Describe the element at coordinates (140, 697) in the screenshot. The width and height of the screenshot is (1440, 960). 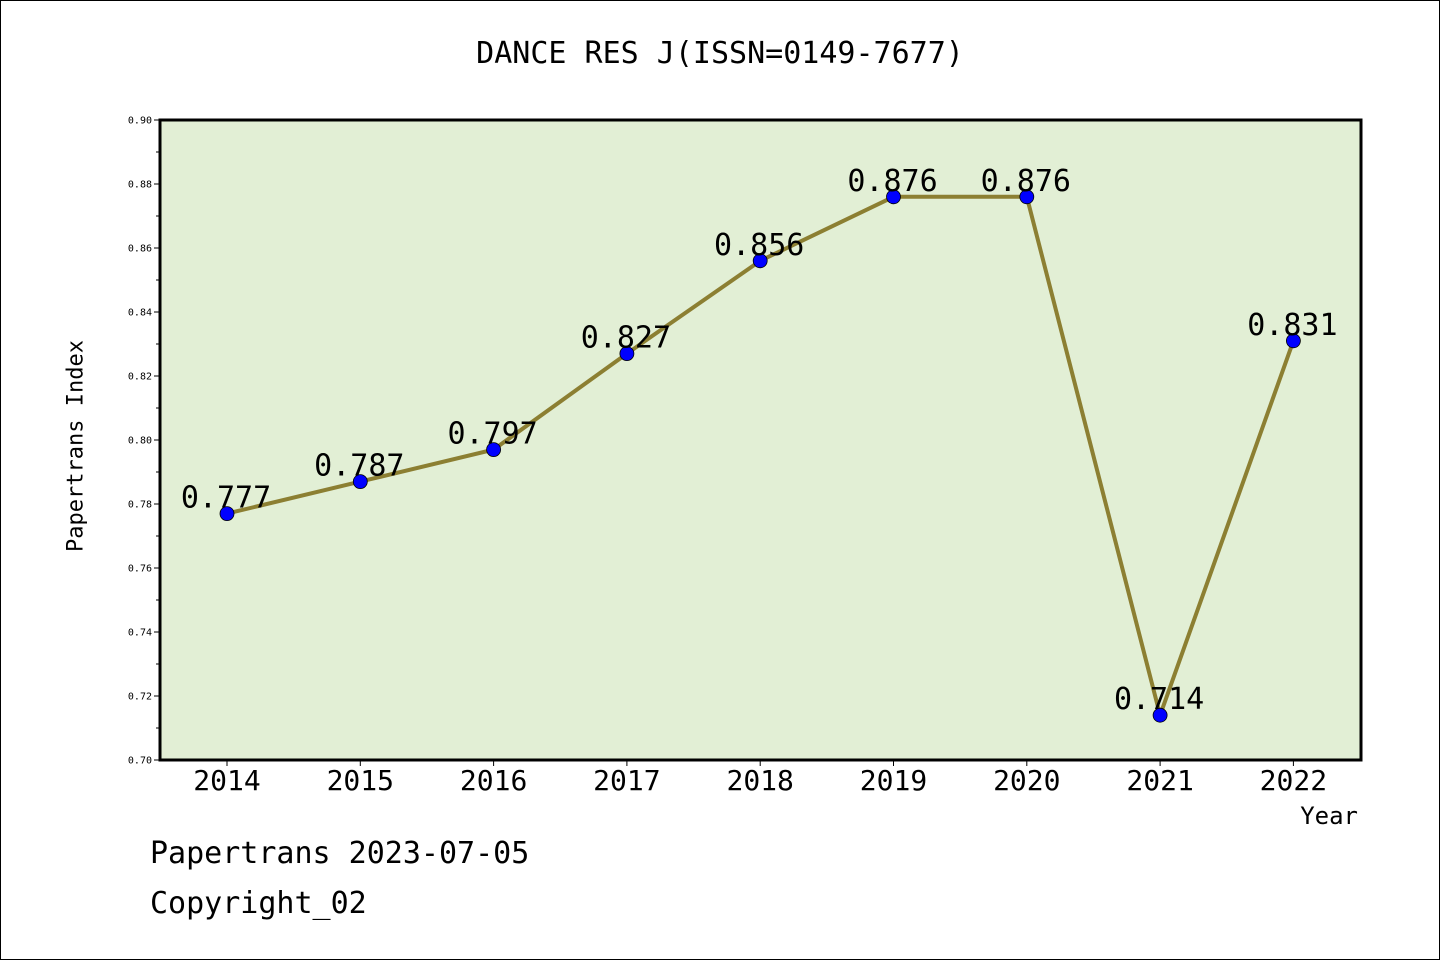
I see `y-tick-label: 0.72` at that location.